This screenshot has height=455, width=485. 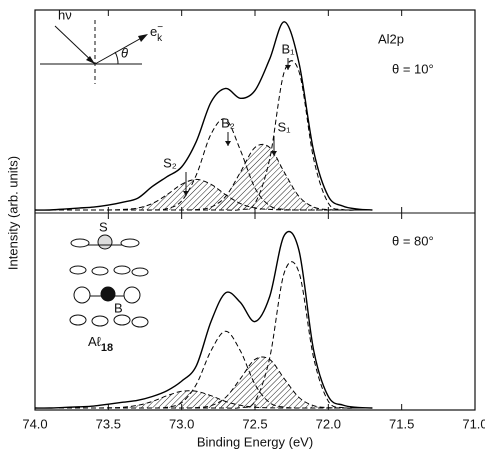 What do you see at coordinates (170, 162) in the screenshot?
I see `component-label: S₂` at bounding box center [170, 162].